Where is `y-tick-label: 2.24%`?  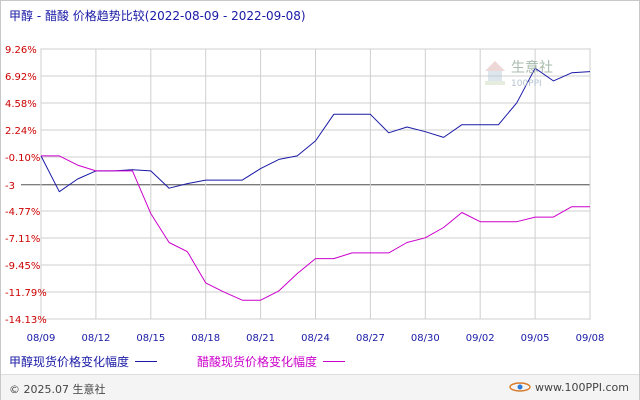 y-tick-label: 2.24% is located at coordinates (21, 131).